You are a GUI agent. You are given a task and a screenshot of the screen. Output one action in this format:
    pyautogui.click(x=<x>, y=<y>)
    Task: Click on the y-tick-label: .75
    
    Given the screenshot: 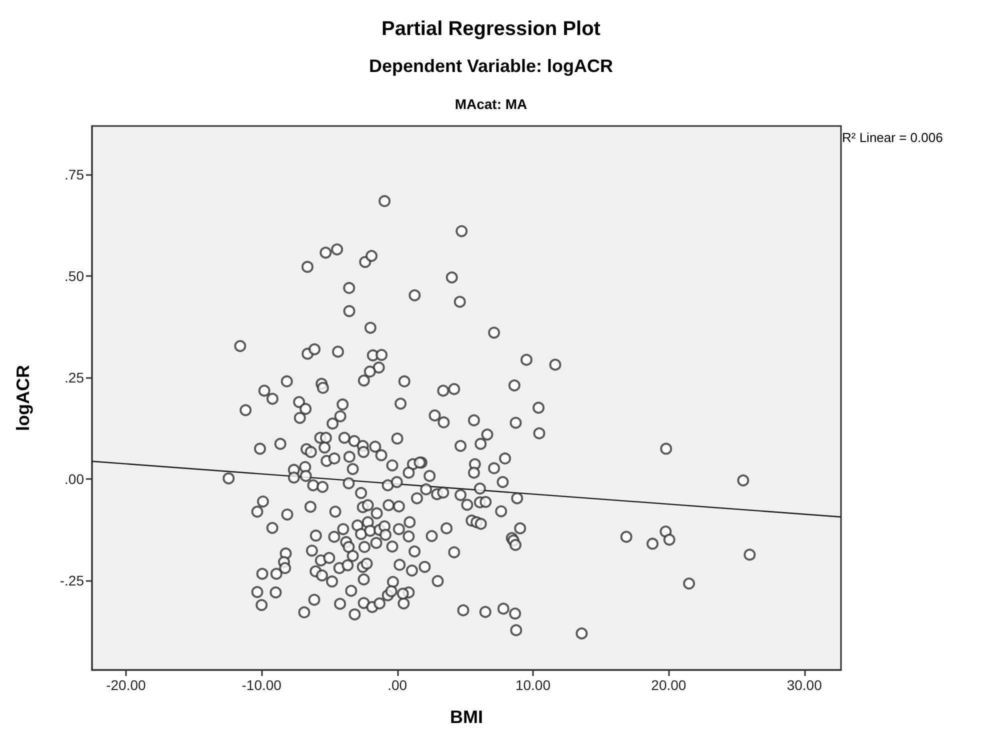 What is the action you would take?
    pyautogui.click(x=74, y=174)
    